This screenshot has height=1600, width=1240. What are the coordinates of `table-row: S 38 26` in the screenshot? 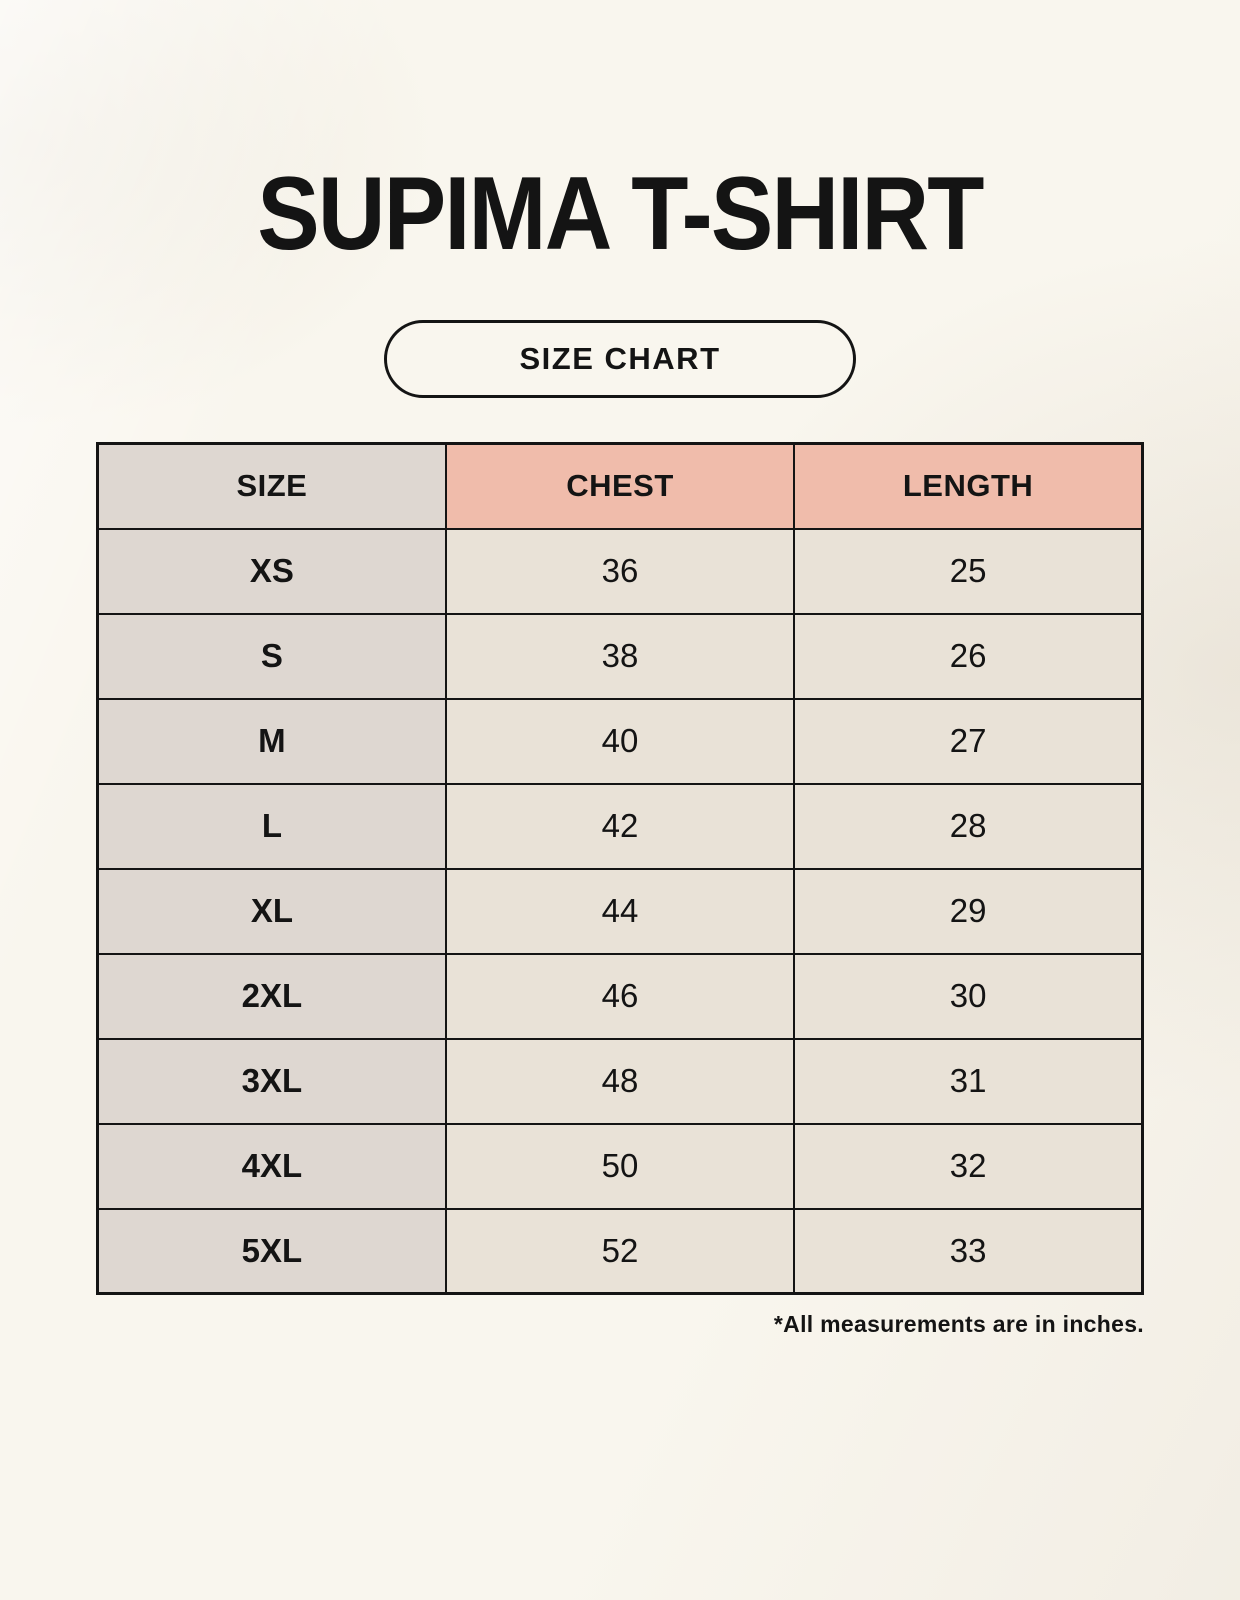 It's located at (620, 656).